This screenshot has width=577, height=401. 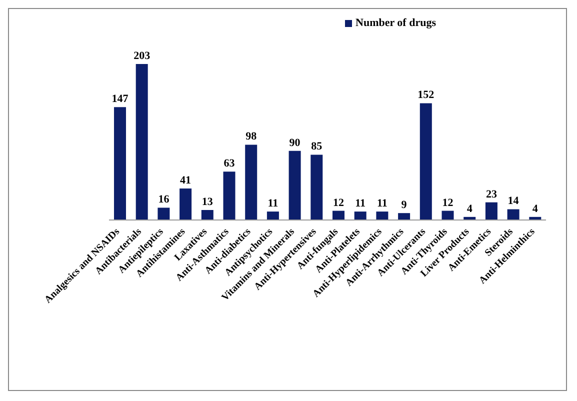 What do you see at coordinates (186, 180) in the screenshot?
I see `data-label: 41` at bounding box center [186, 180].